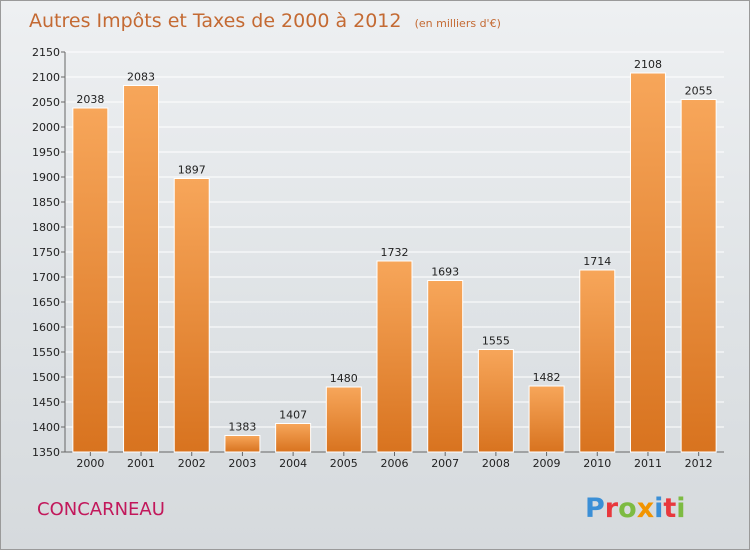 This screenshot has width=750, height=551. I want to click on y-tick-label: 1350, so click(46, 452).